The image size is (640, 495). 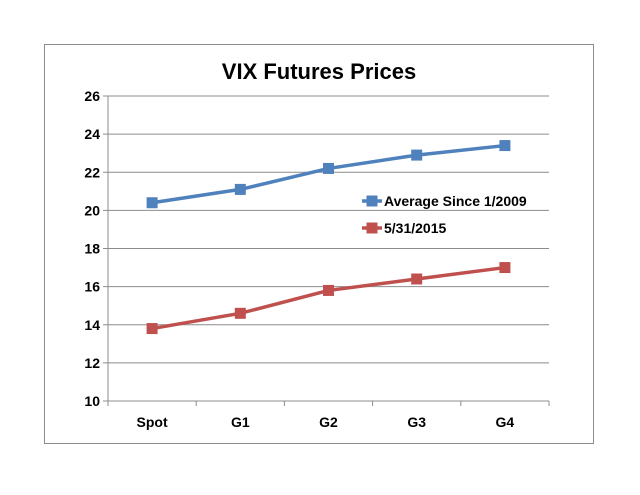 I want to click on x-tick-label-g4: G4, so click(x=505, y=422).